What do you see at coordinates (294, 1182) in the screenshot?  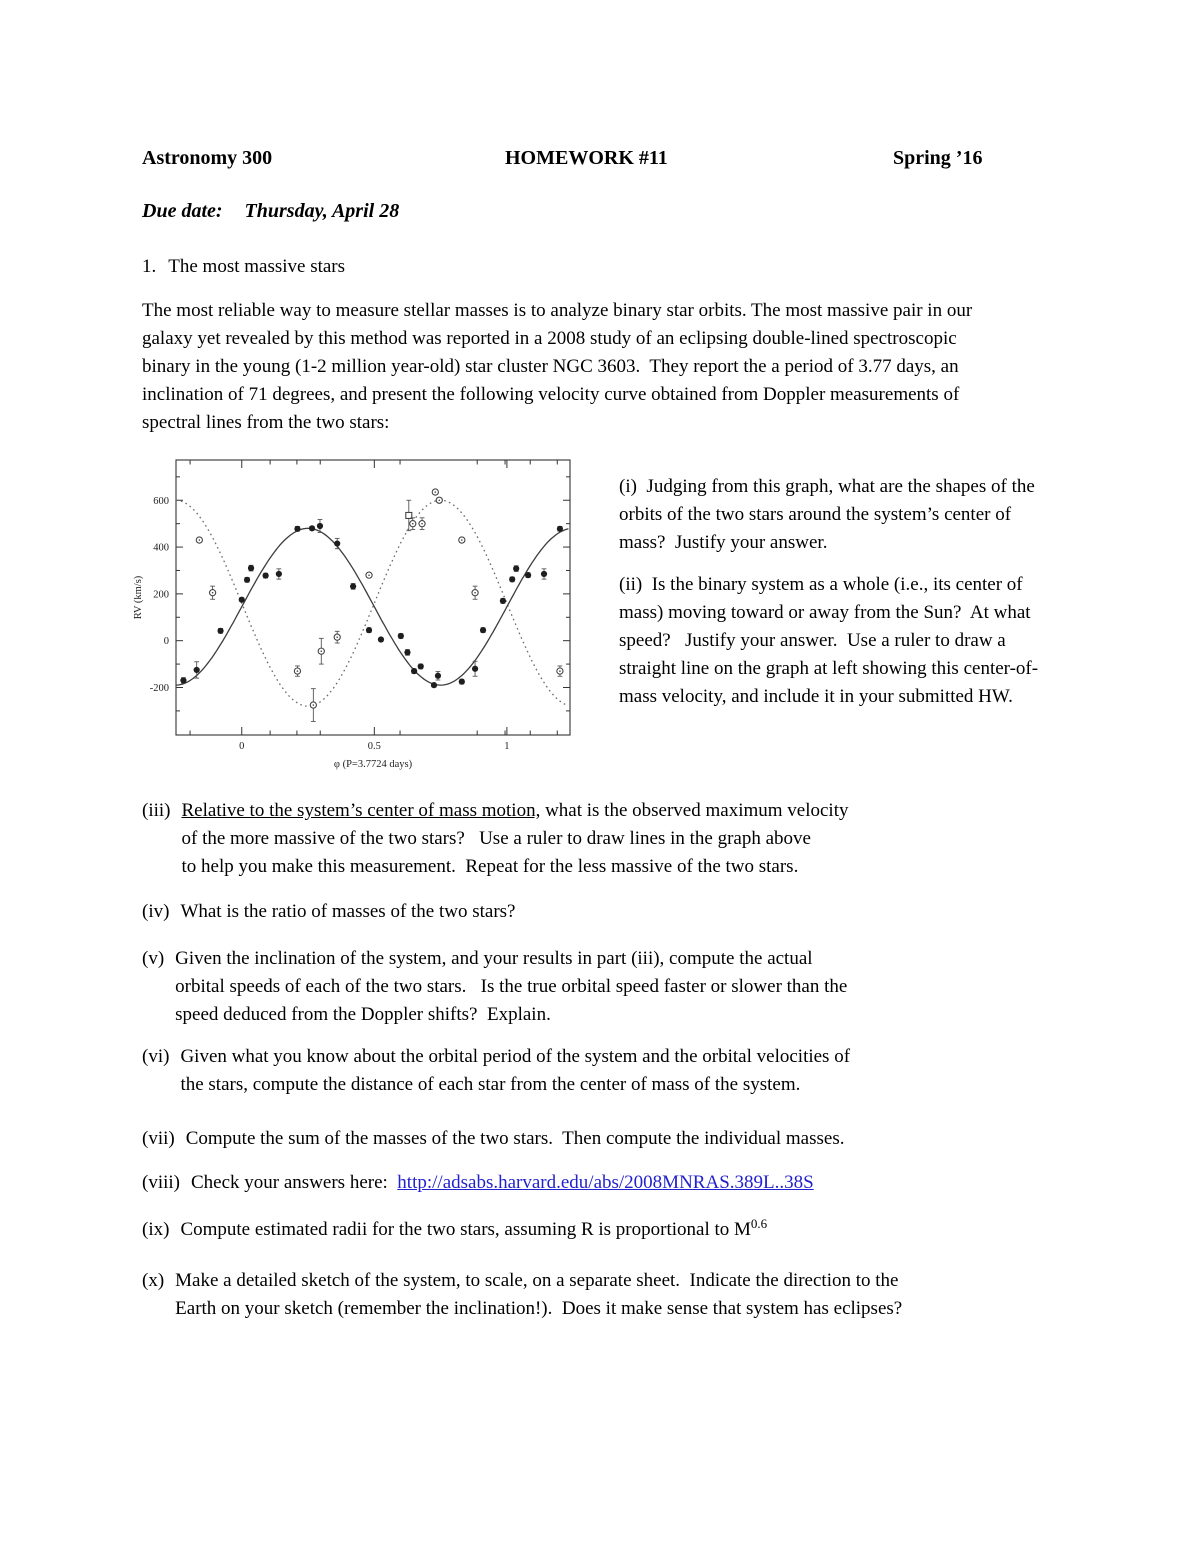 I see `question-viii-prompt: Check your answers here:` at bounding box center [294, 1182].